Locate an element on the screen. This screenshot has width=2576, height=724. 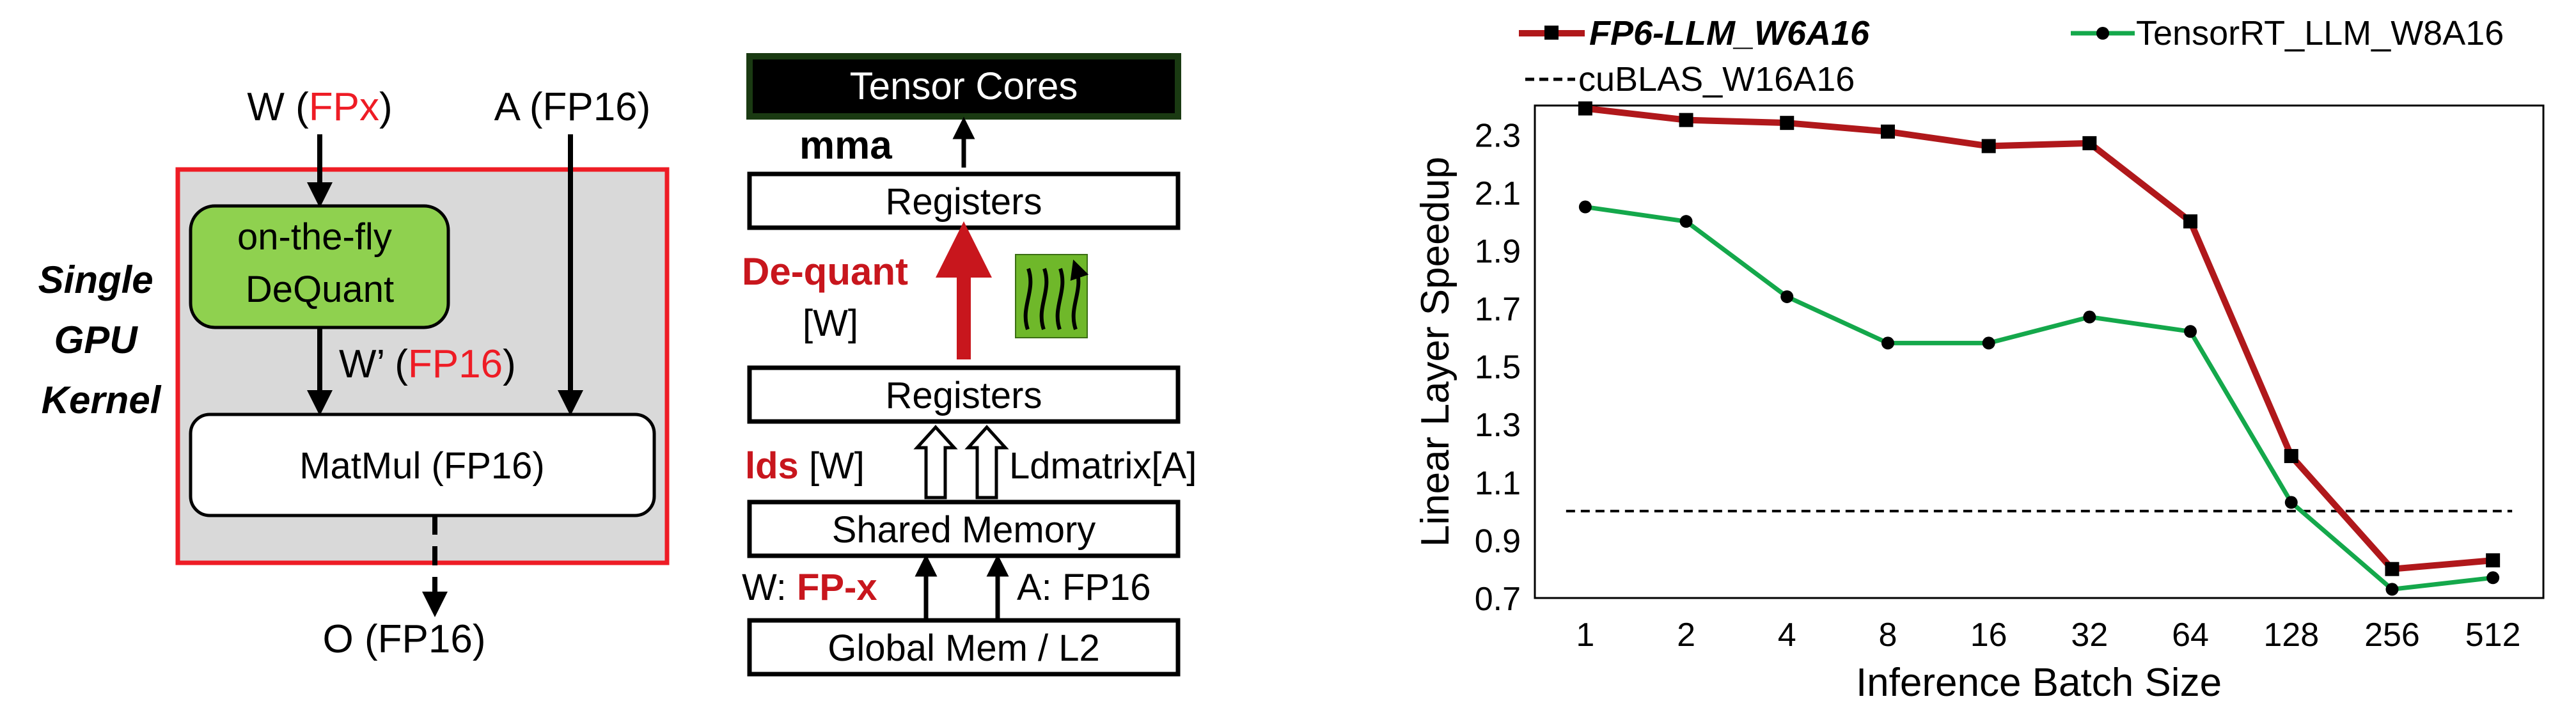
x-tick-label: 4 is located at coordinates (1787, 635).